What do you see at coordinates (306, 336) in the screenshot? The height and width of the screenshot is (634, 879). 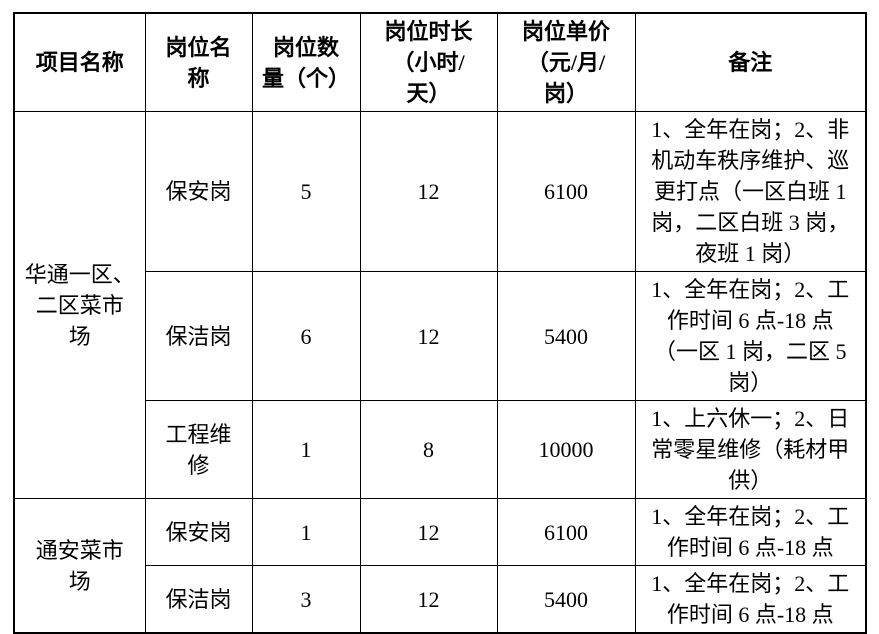 I see `position-count-cell: 6` at bounding box center [306, 336].